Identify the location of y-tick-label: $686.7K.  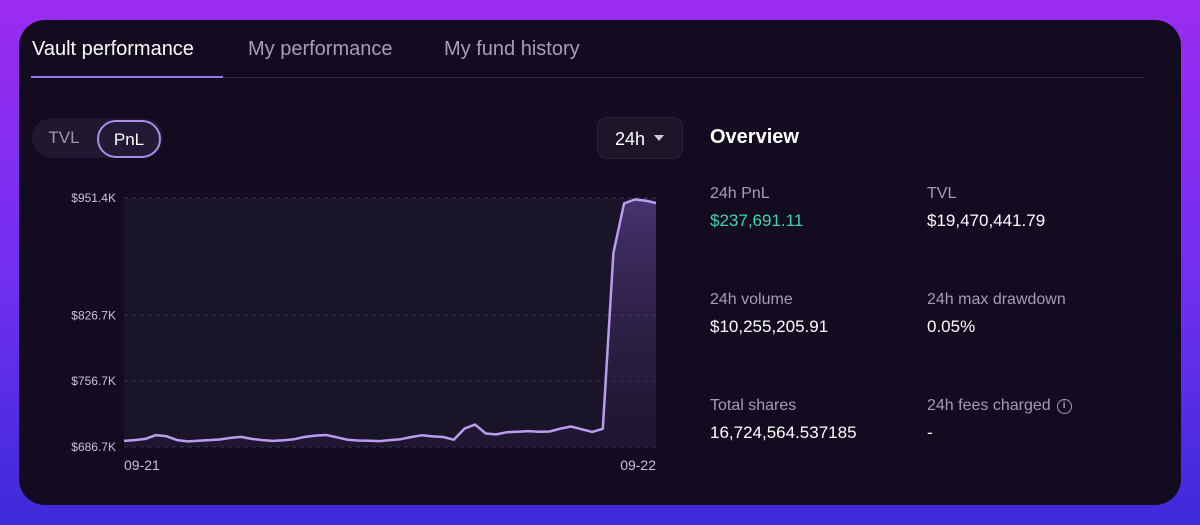
(93, 447).